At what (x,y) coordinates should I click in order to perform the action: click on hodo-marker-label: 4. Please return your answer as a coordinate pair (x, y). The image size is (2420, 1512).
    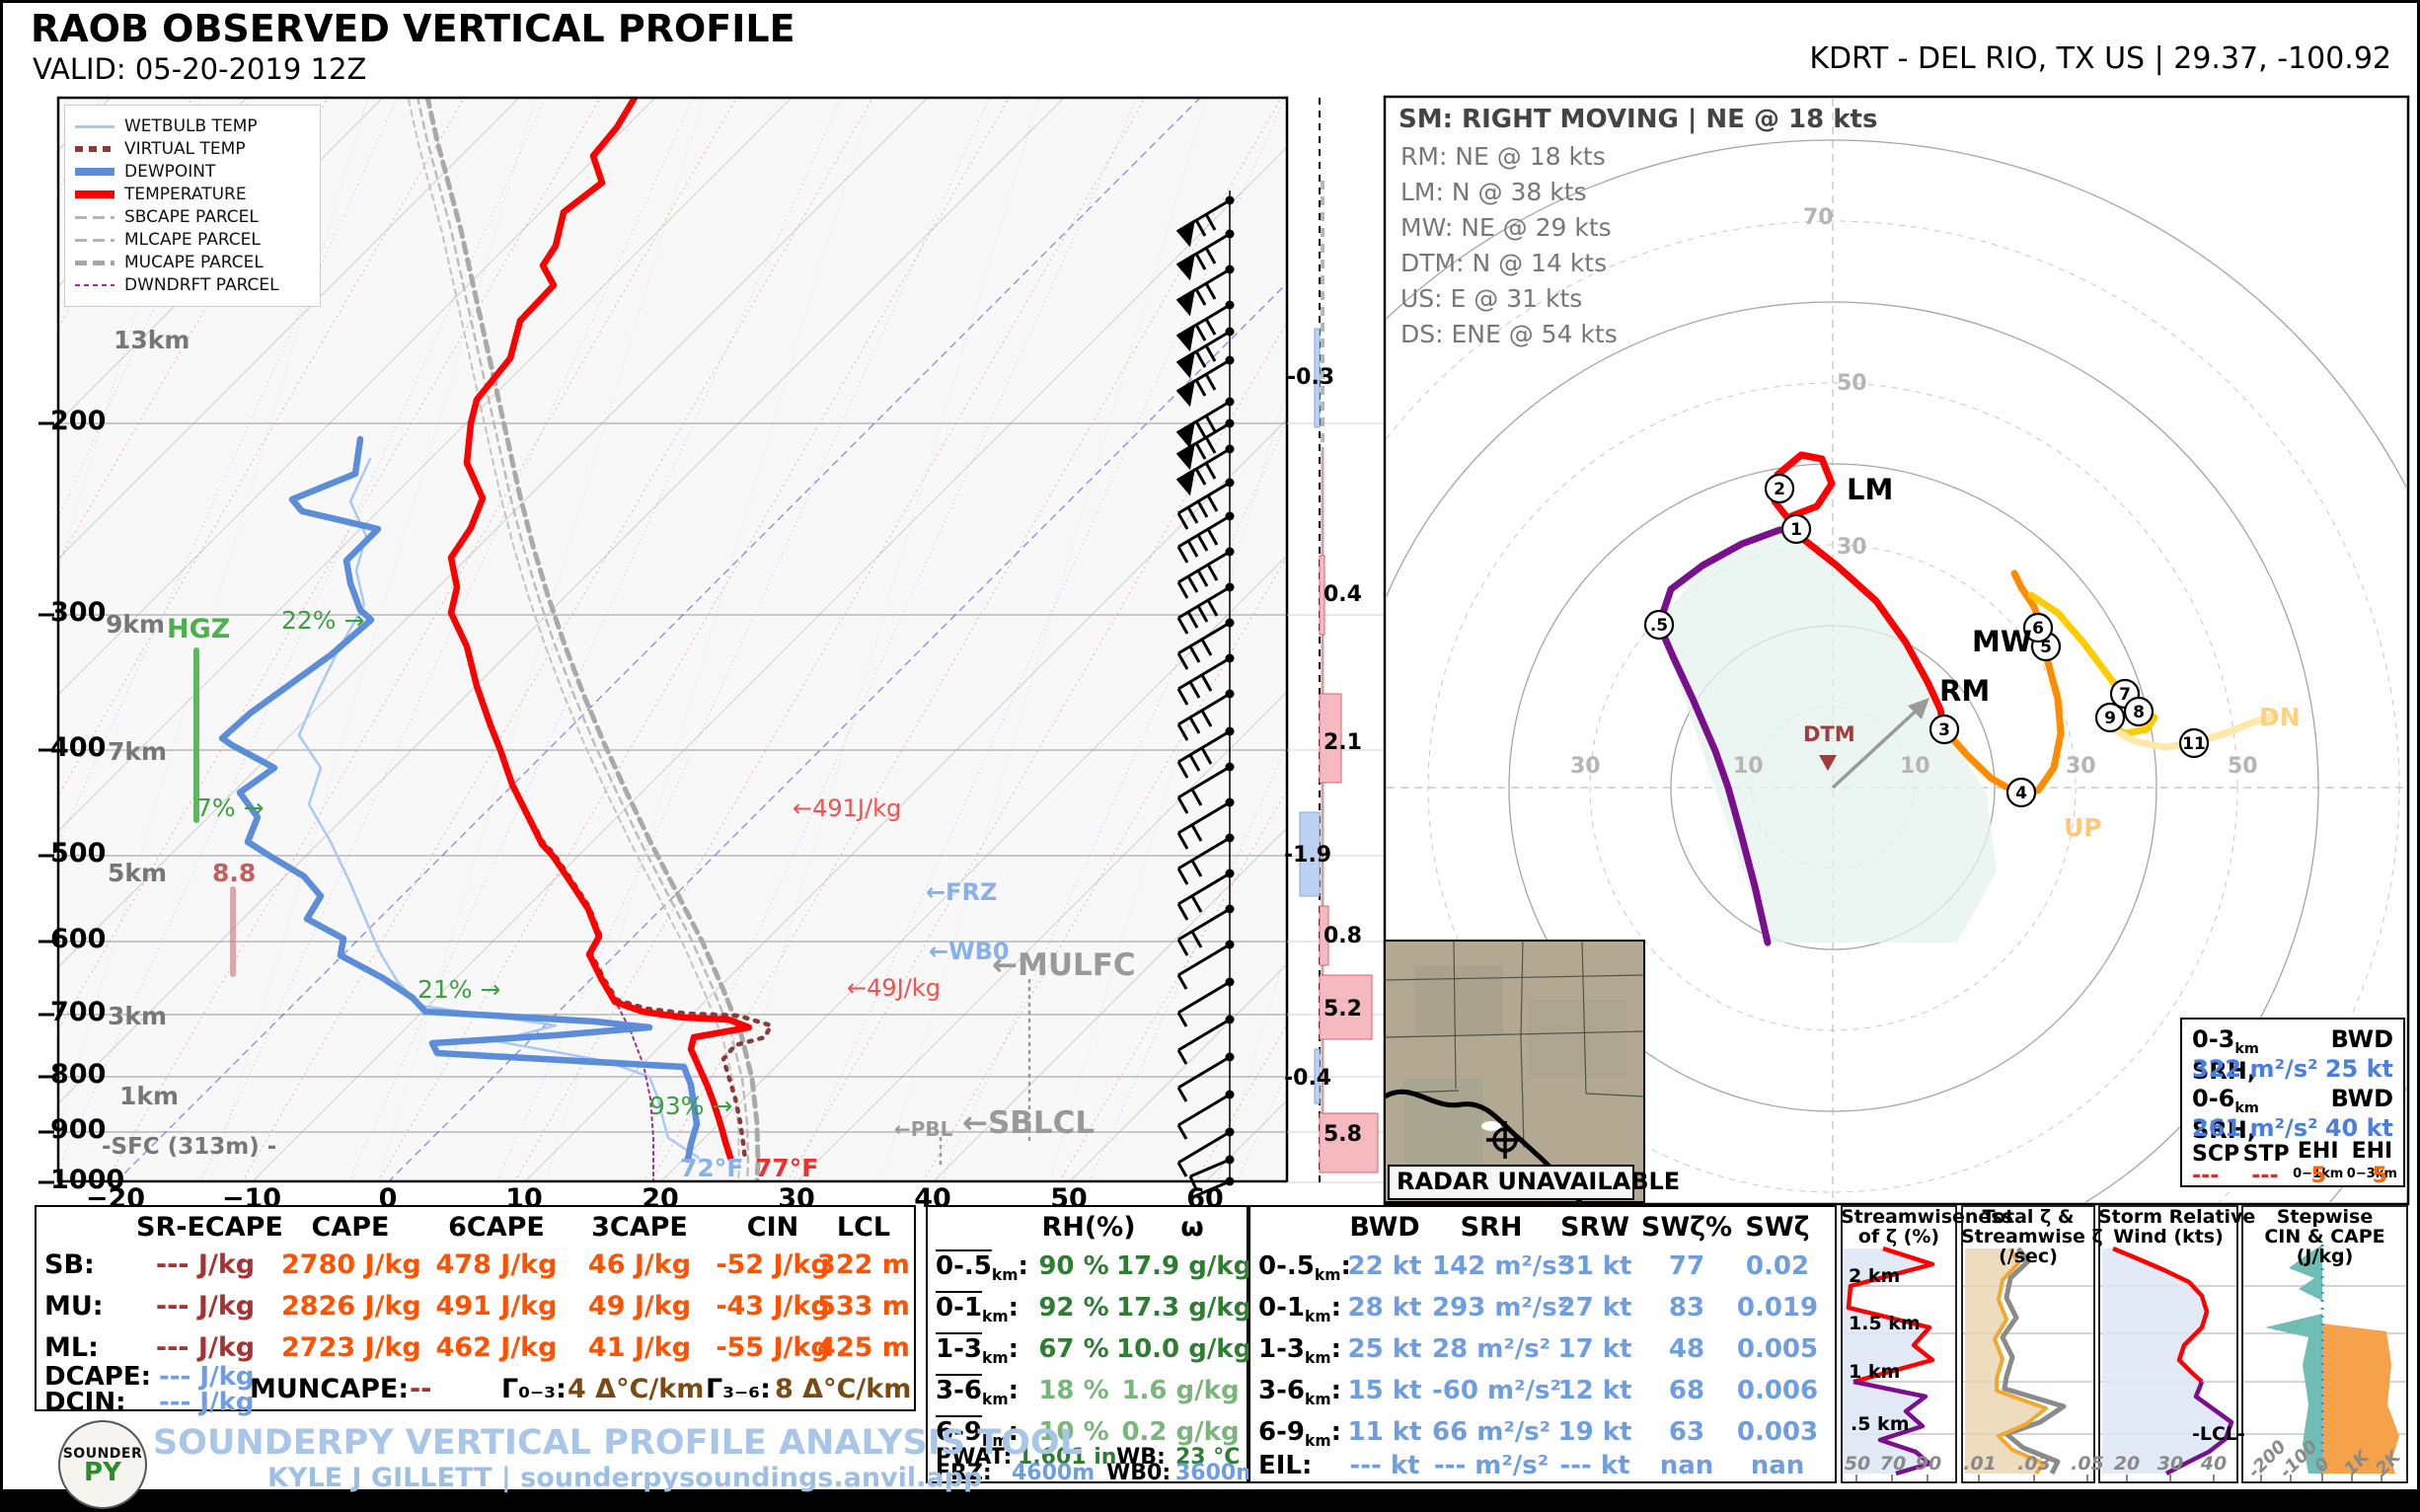
    Looking at the image, I should click on (2021, 794).